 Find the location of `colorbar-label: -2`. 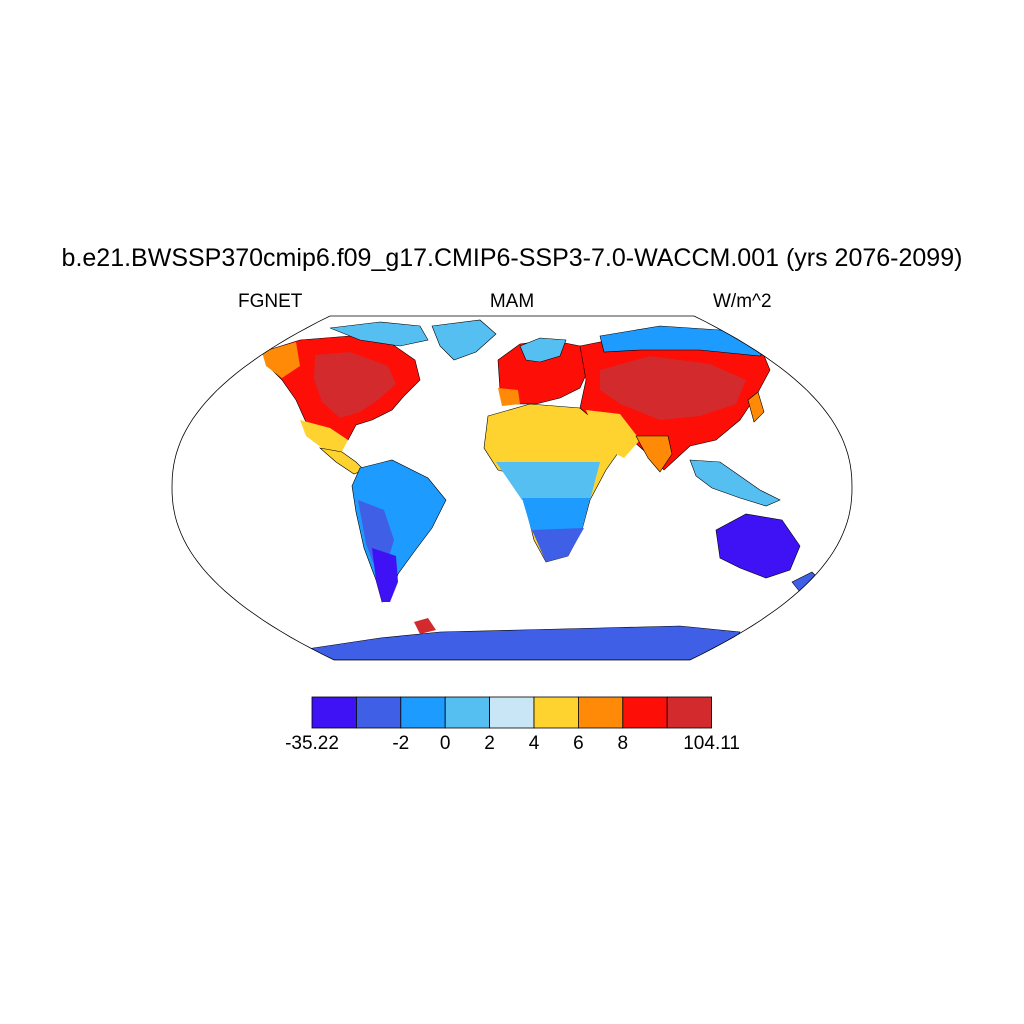

colorbar-label: -2 is located at coordinates (401, 743).